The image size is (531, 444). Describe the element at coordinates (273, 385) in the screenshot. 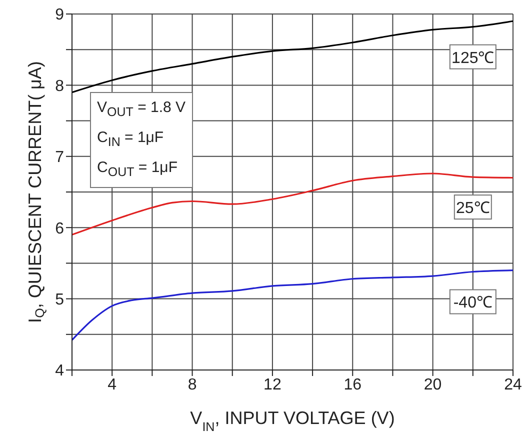

I see `x-tick-label: 12` at that location.